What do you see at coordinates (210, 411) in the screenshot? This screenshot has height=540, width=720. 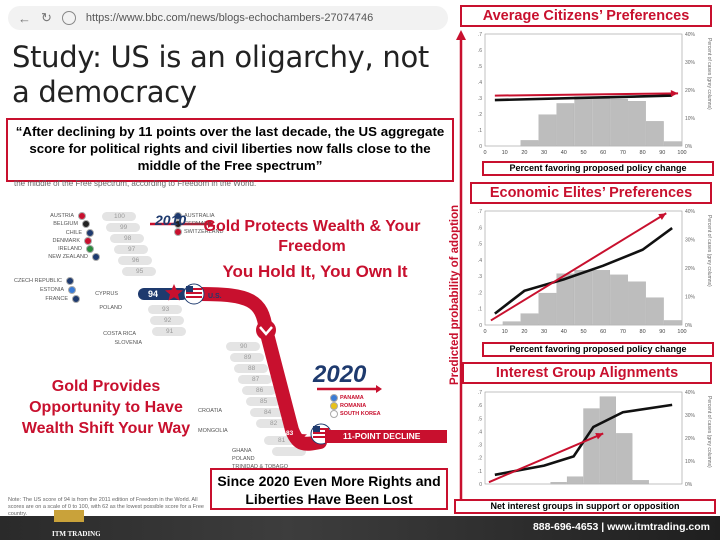 I see `country-label: CROATIA` at bounding box center [210, 411].